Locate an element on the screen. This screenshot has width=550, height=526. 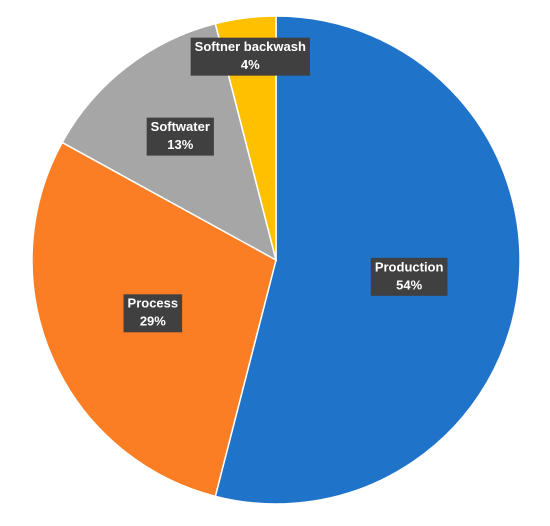
category-label: Process is located at coordinates (153, 303).